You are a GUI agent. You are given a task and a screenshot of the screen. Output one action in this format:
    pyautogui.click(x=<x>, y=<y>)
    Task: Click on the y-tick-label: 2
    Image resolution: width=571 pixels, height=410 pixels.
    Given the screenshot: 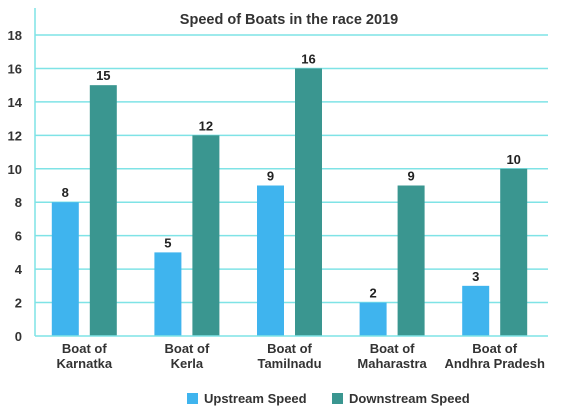 What is the action you would take?
    pyautogui.click(x=18, y=303)
    